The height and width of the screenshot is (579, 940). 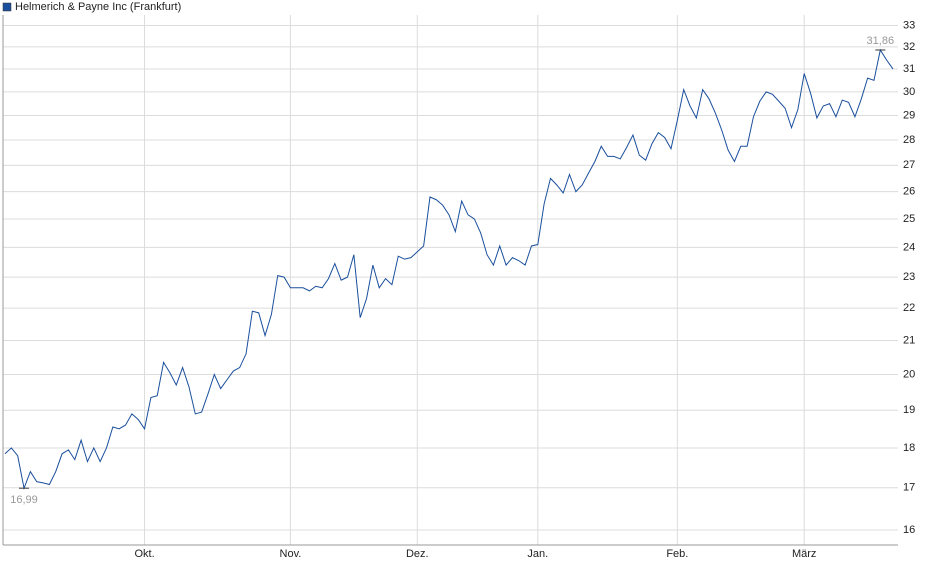 What do you see at coordinates (909, 25) in the screenshot?
I see `y-tick-label: 33` at bounding box center [909, 25].